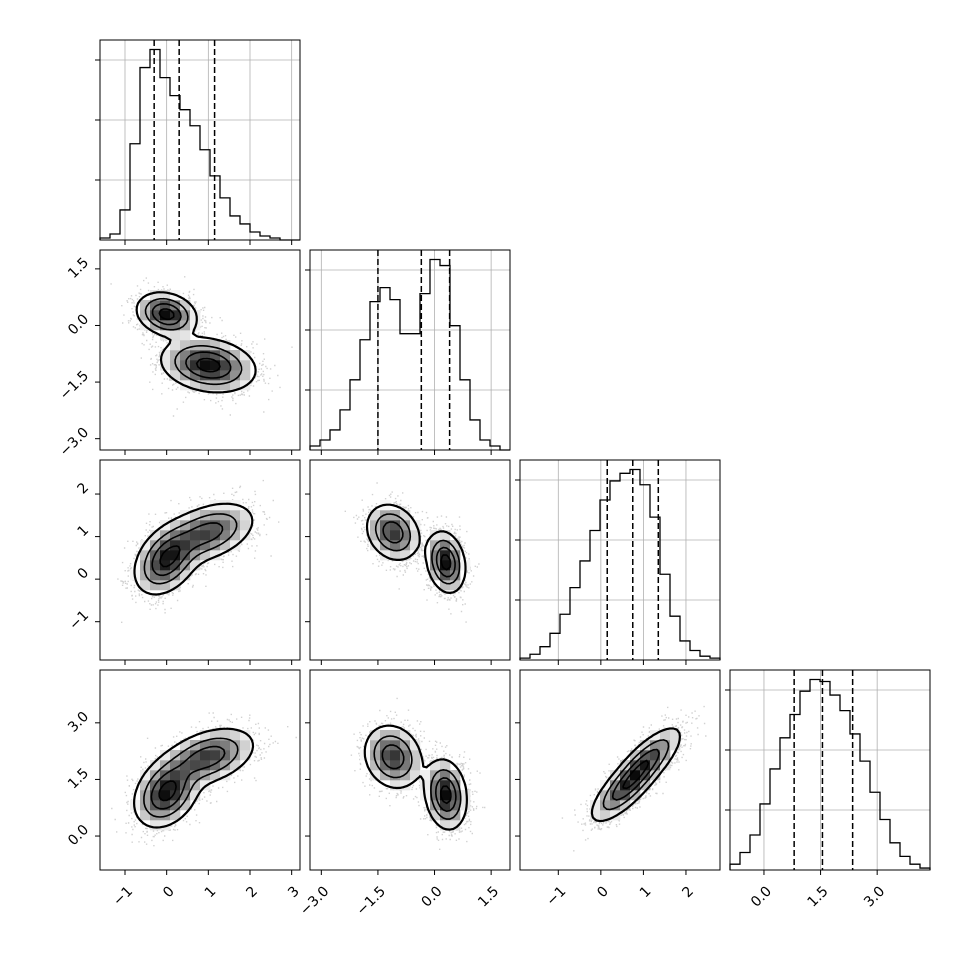 This screenshot has height=970, width=970. I want to click on scatter-panel-4-2-content, so click(418, 773).